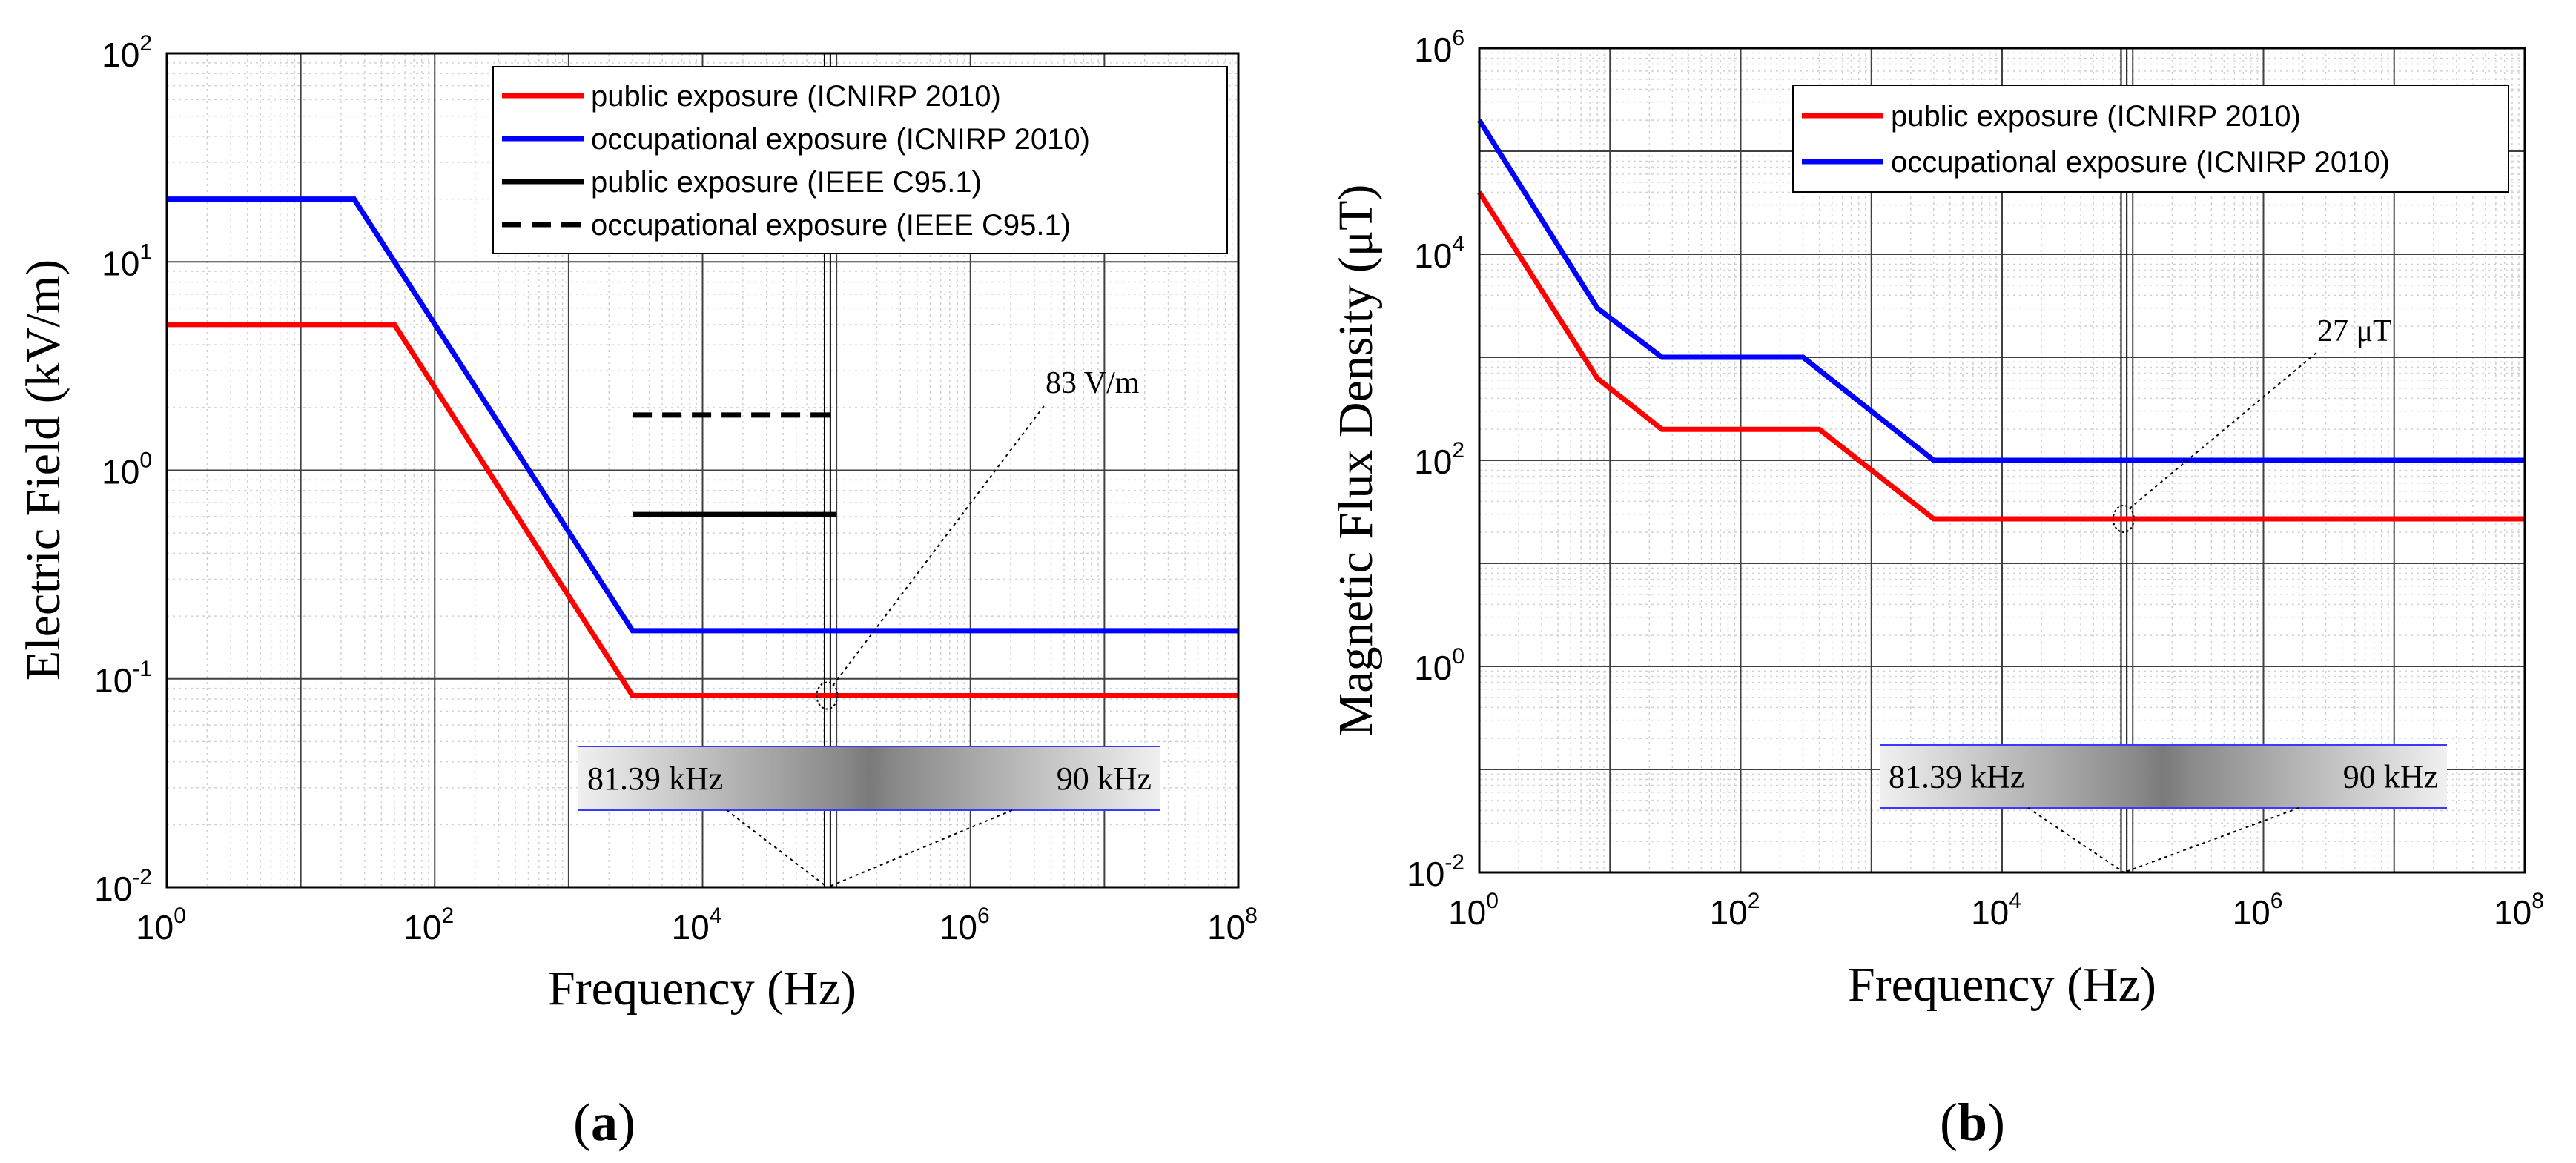 The width and height of the screenshot is (2576, 1163). What do you see at coordinates (2258, 910) in the screenshot?
I see `chart-b-x-tick-label: 10⁶` at bounding box center [2258, 910].